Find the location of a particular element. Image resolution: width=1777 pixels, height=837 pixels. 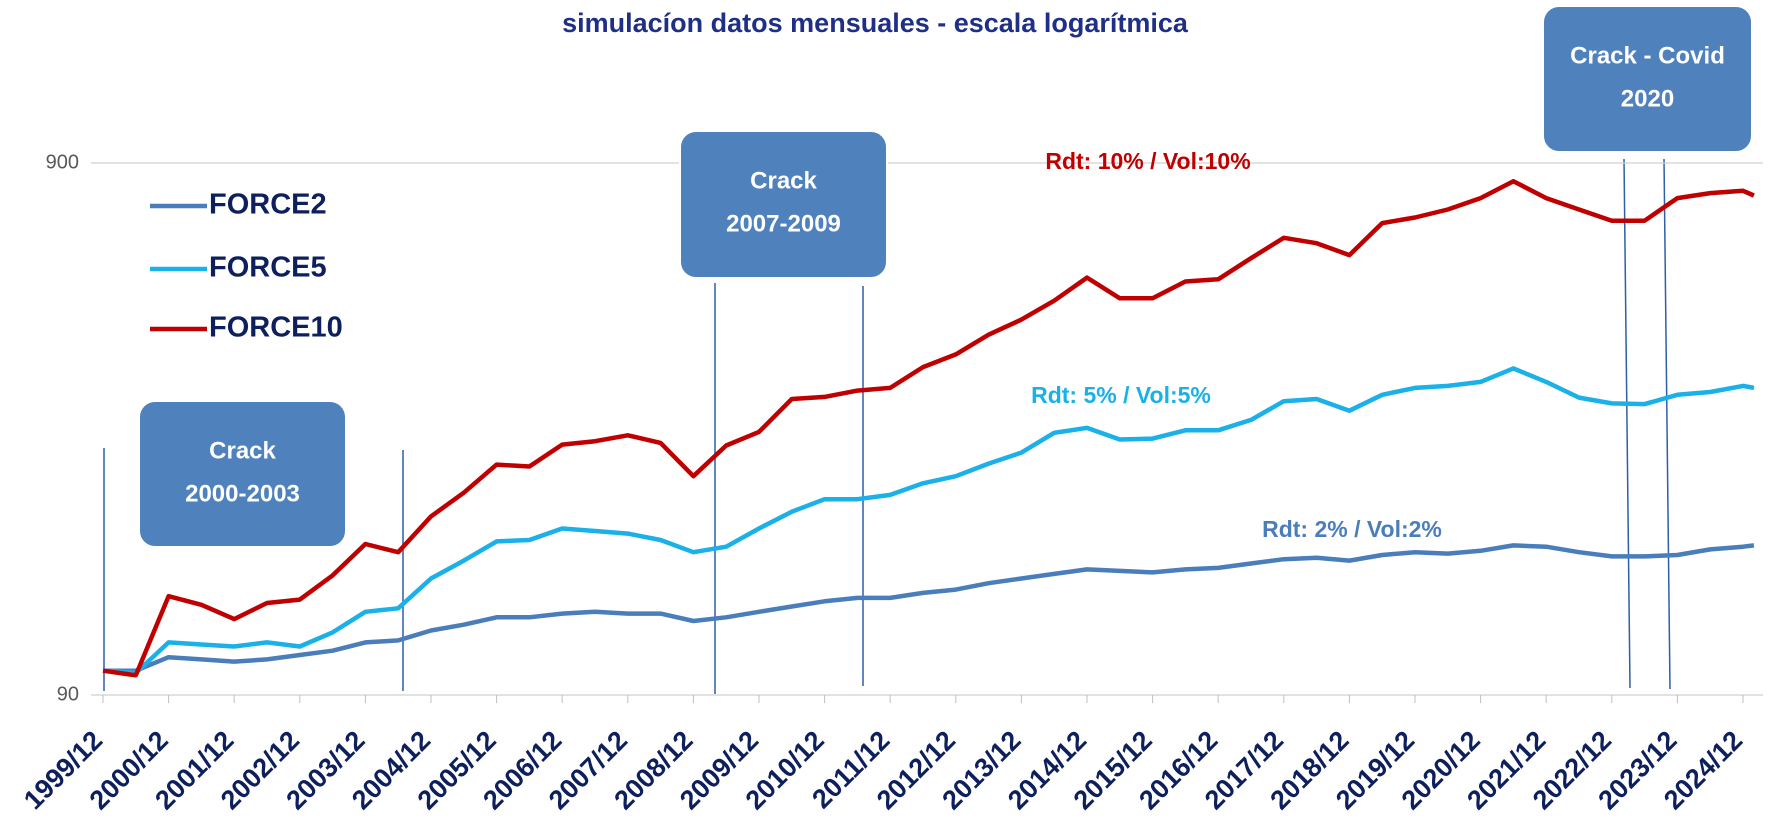

y-tick-label: 900 is located at coordinates (62, 162).